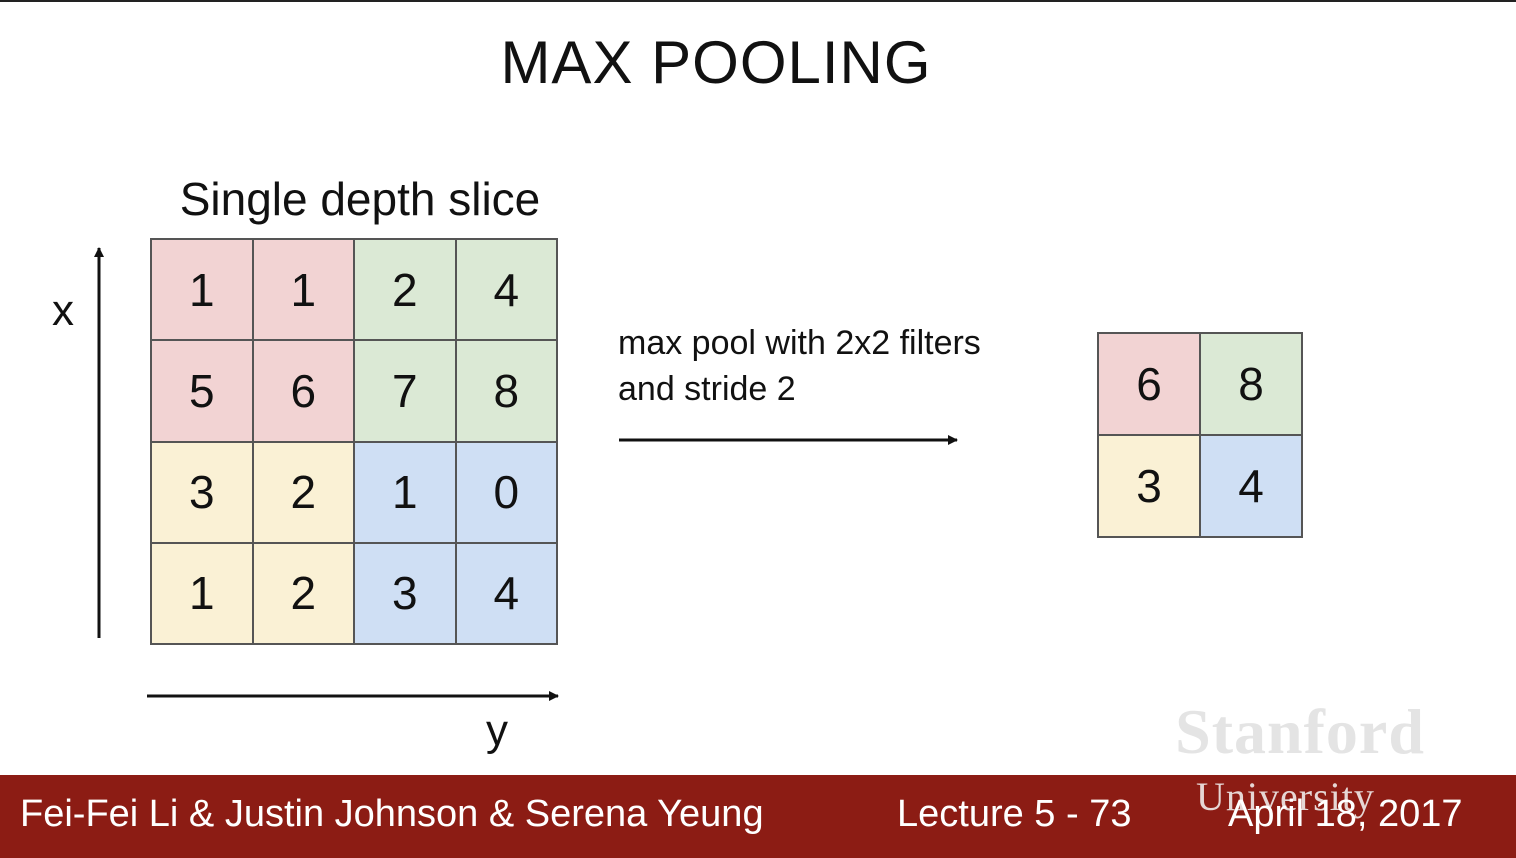 This screenshot has height=858, width=1516. Describe the element at coordinates (202, 391) in the screenshot. I see `input-cell-r2c1: 5` at that location.